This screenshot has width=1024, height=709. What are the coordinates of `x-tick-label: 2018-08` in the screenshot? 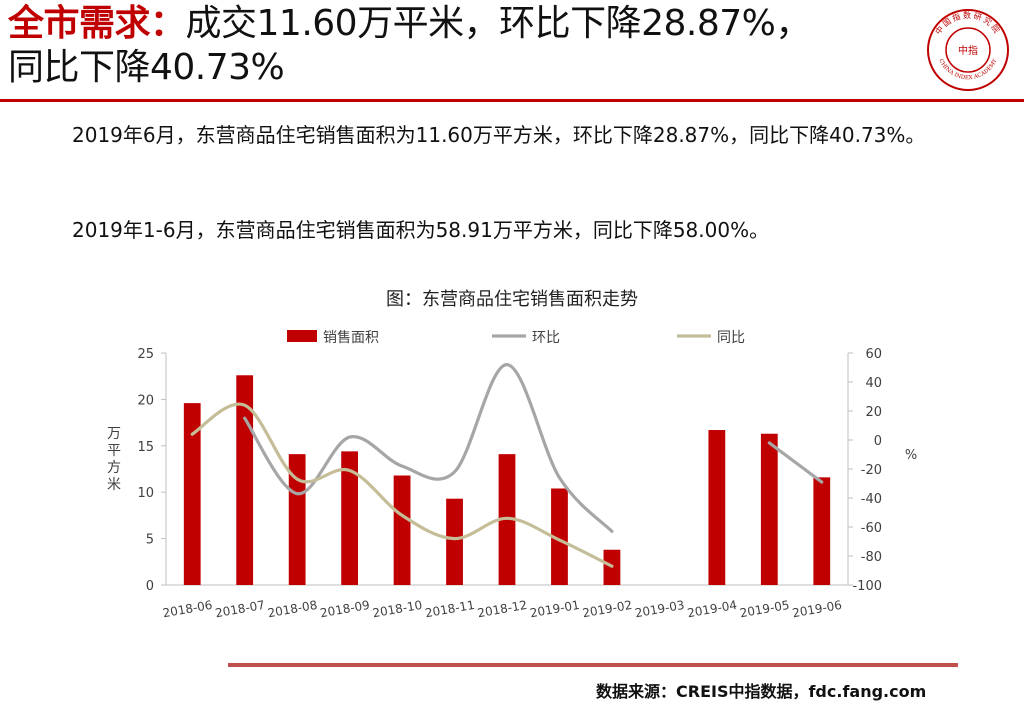 It's located at (293, 609).